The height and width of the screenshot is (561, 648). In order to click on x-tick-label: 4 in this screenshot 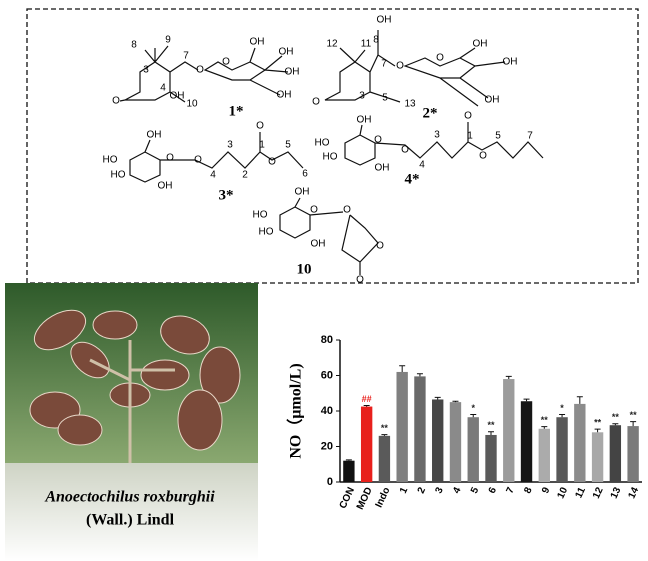, I will do `click(457, 490)`.